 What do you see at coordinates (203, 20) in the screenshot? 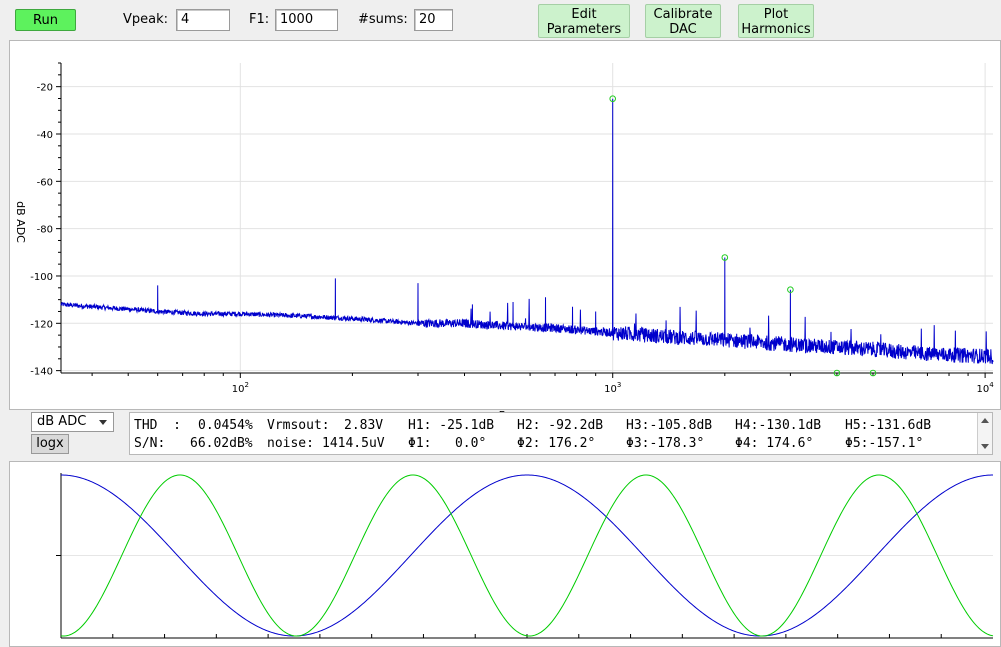
I see `vpeak-input: 4` at bounding box center [203, 20].